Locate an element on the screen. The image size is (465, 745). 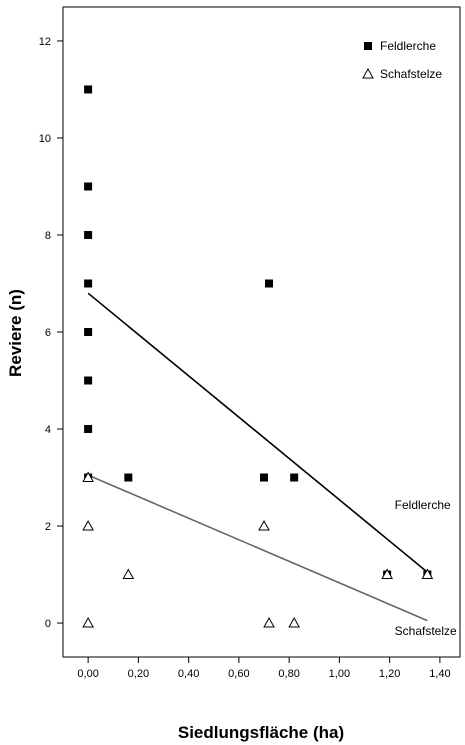
legend-label: Feldlerche is located at coordinates (408, 46).